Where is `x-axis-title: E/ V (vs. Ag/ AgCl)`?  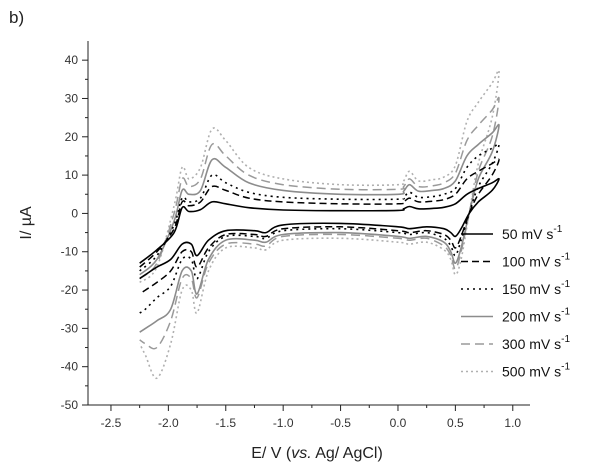 x-axis-title: E/ V (vs. Ag/ AgCl) is located at coordinates (317, 453).